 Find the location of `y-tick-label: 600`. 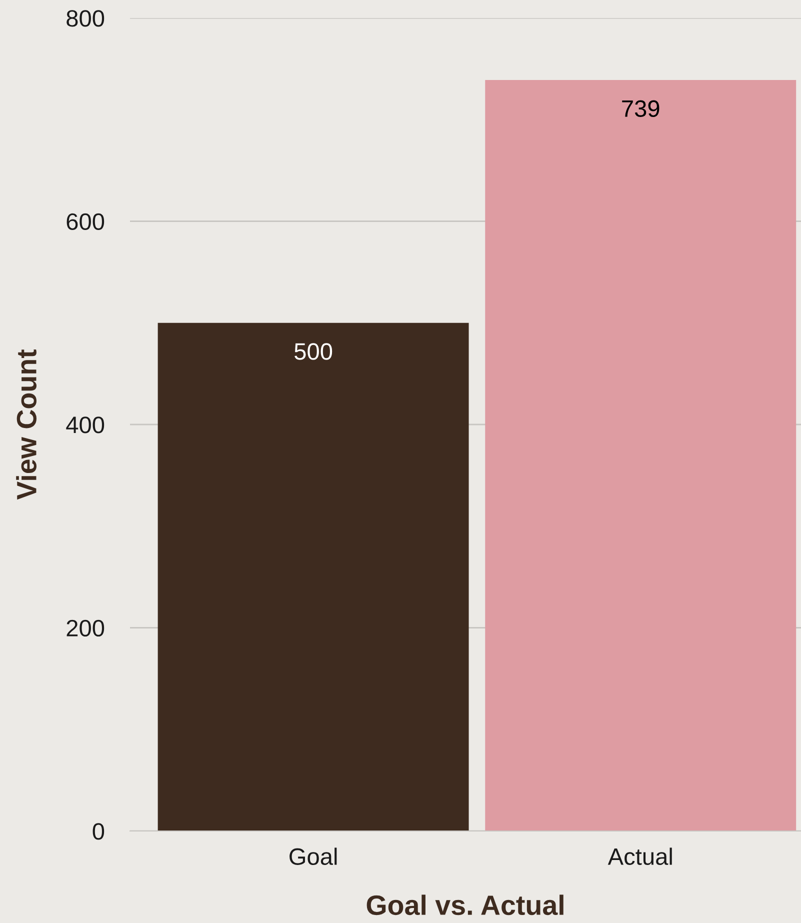

y-tick-label: 600 is located at coordinates (85, 221).